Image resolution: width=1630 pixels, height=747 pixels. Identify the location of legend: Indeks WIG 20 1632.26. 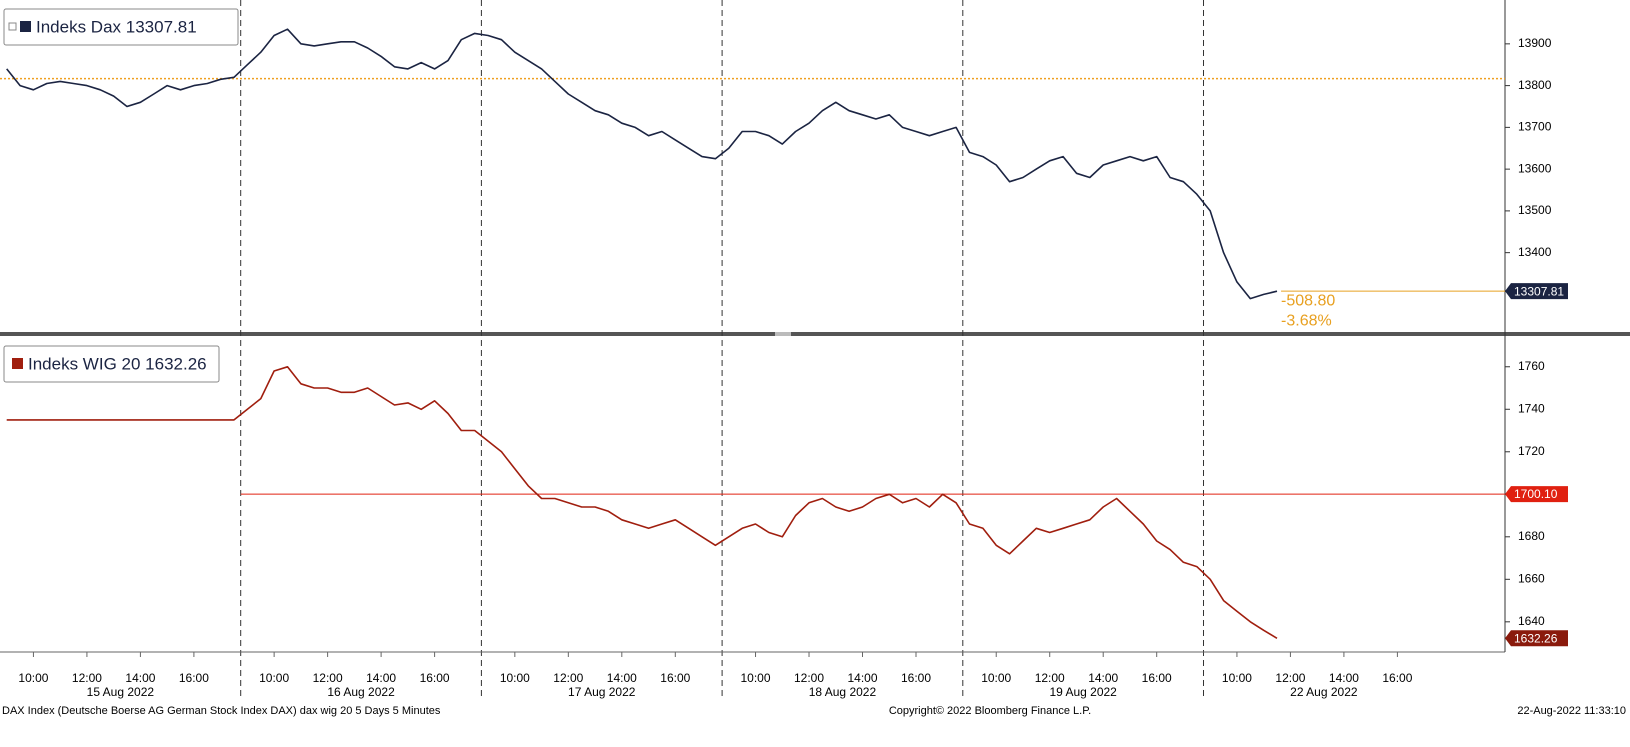
(111, 364).